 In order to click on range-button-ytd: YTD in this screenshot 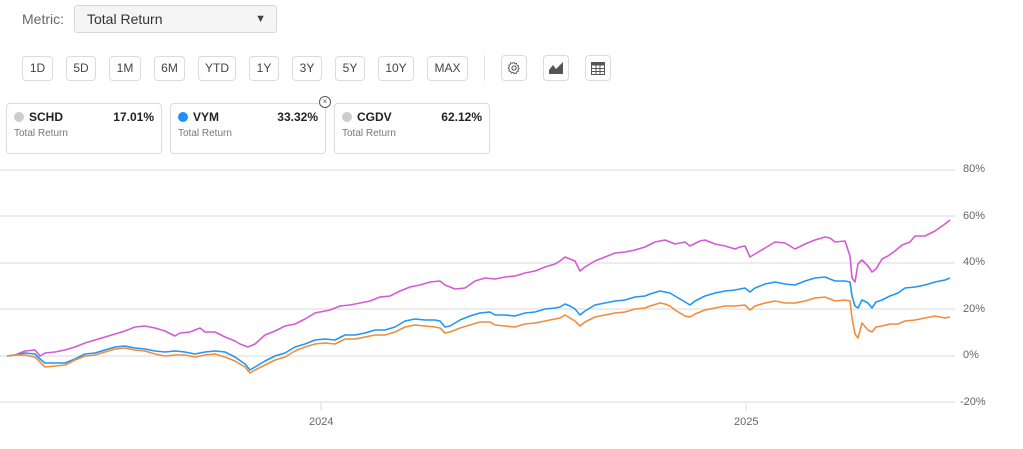, I will do `click(217, 68)`.